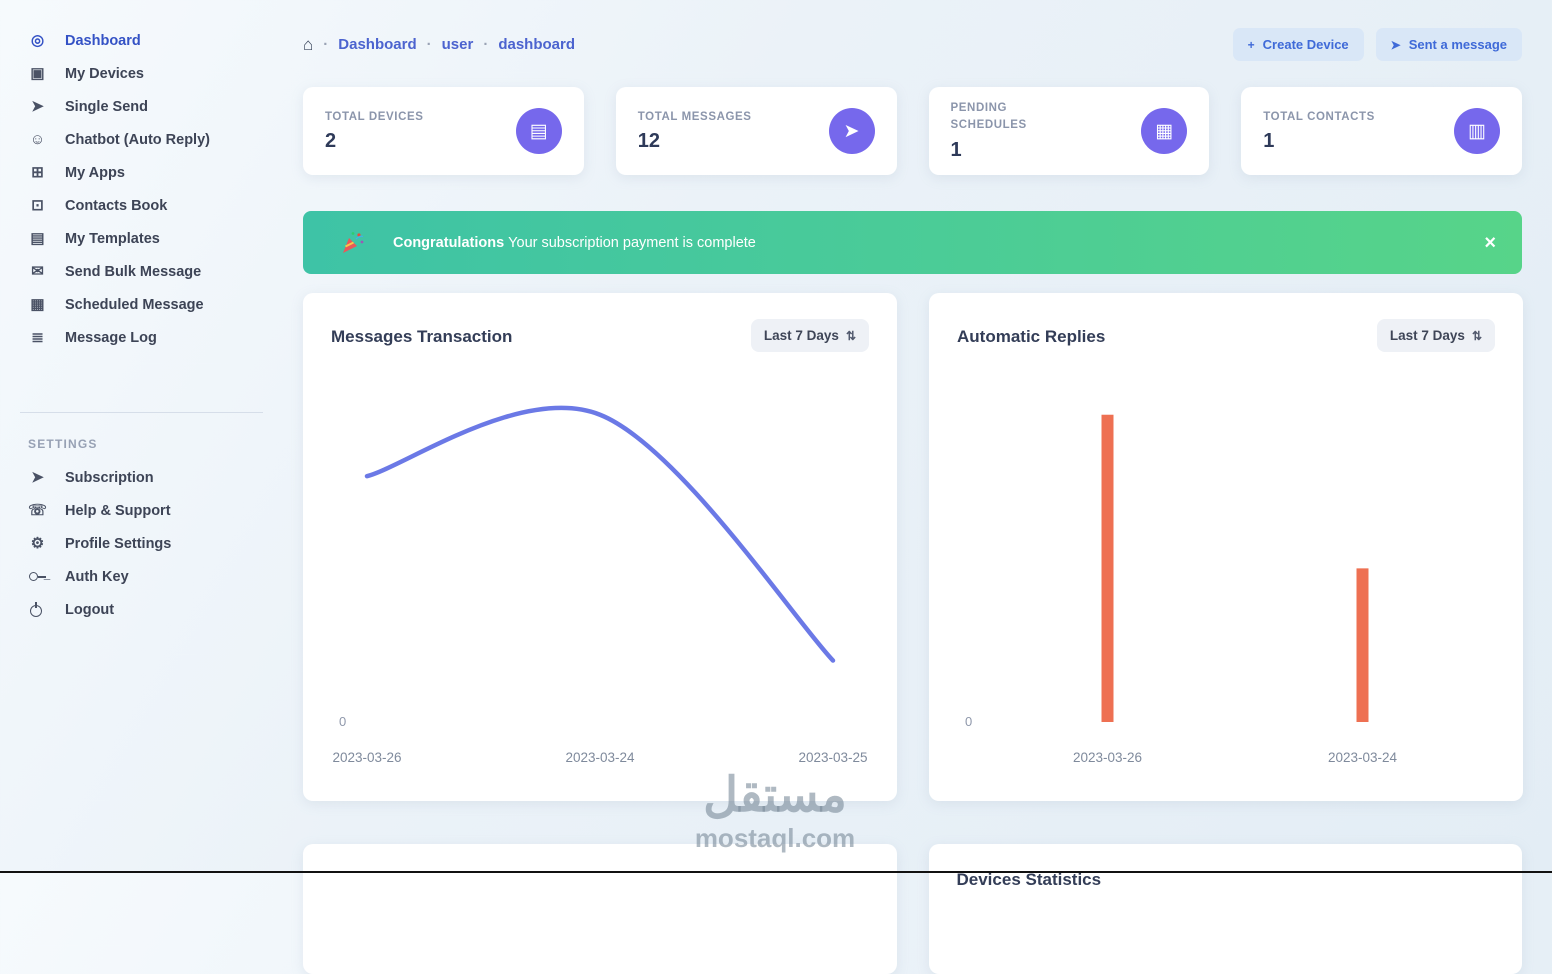 The height and width of the screenshot is (974, 1552). Describe the element at coordinates (1251, 44) in the screenshot. I see `plus-icon: +` at that location.